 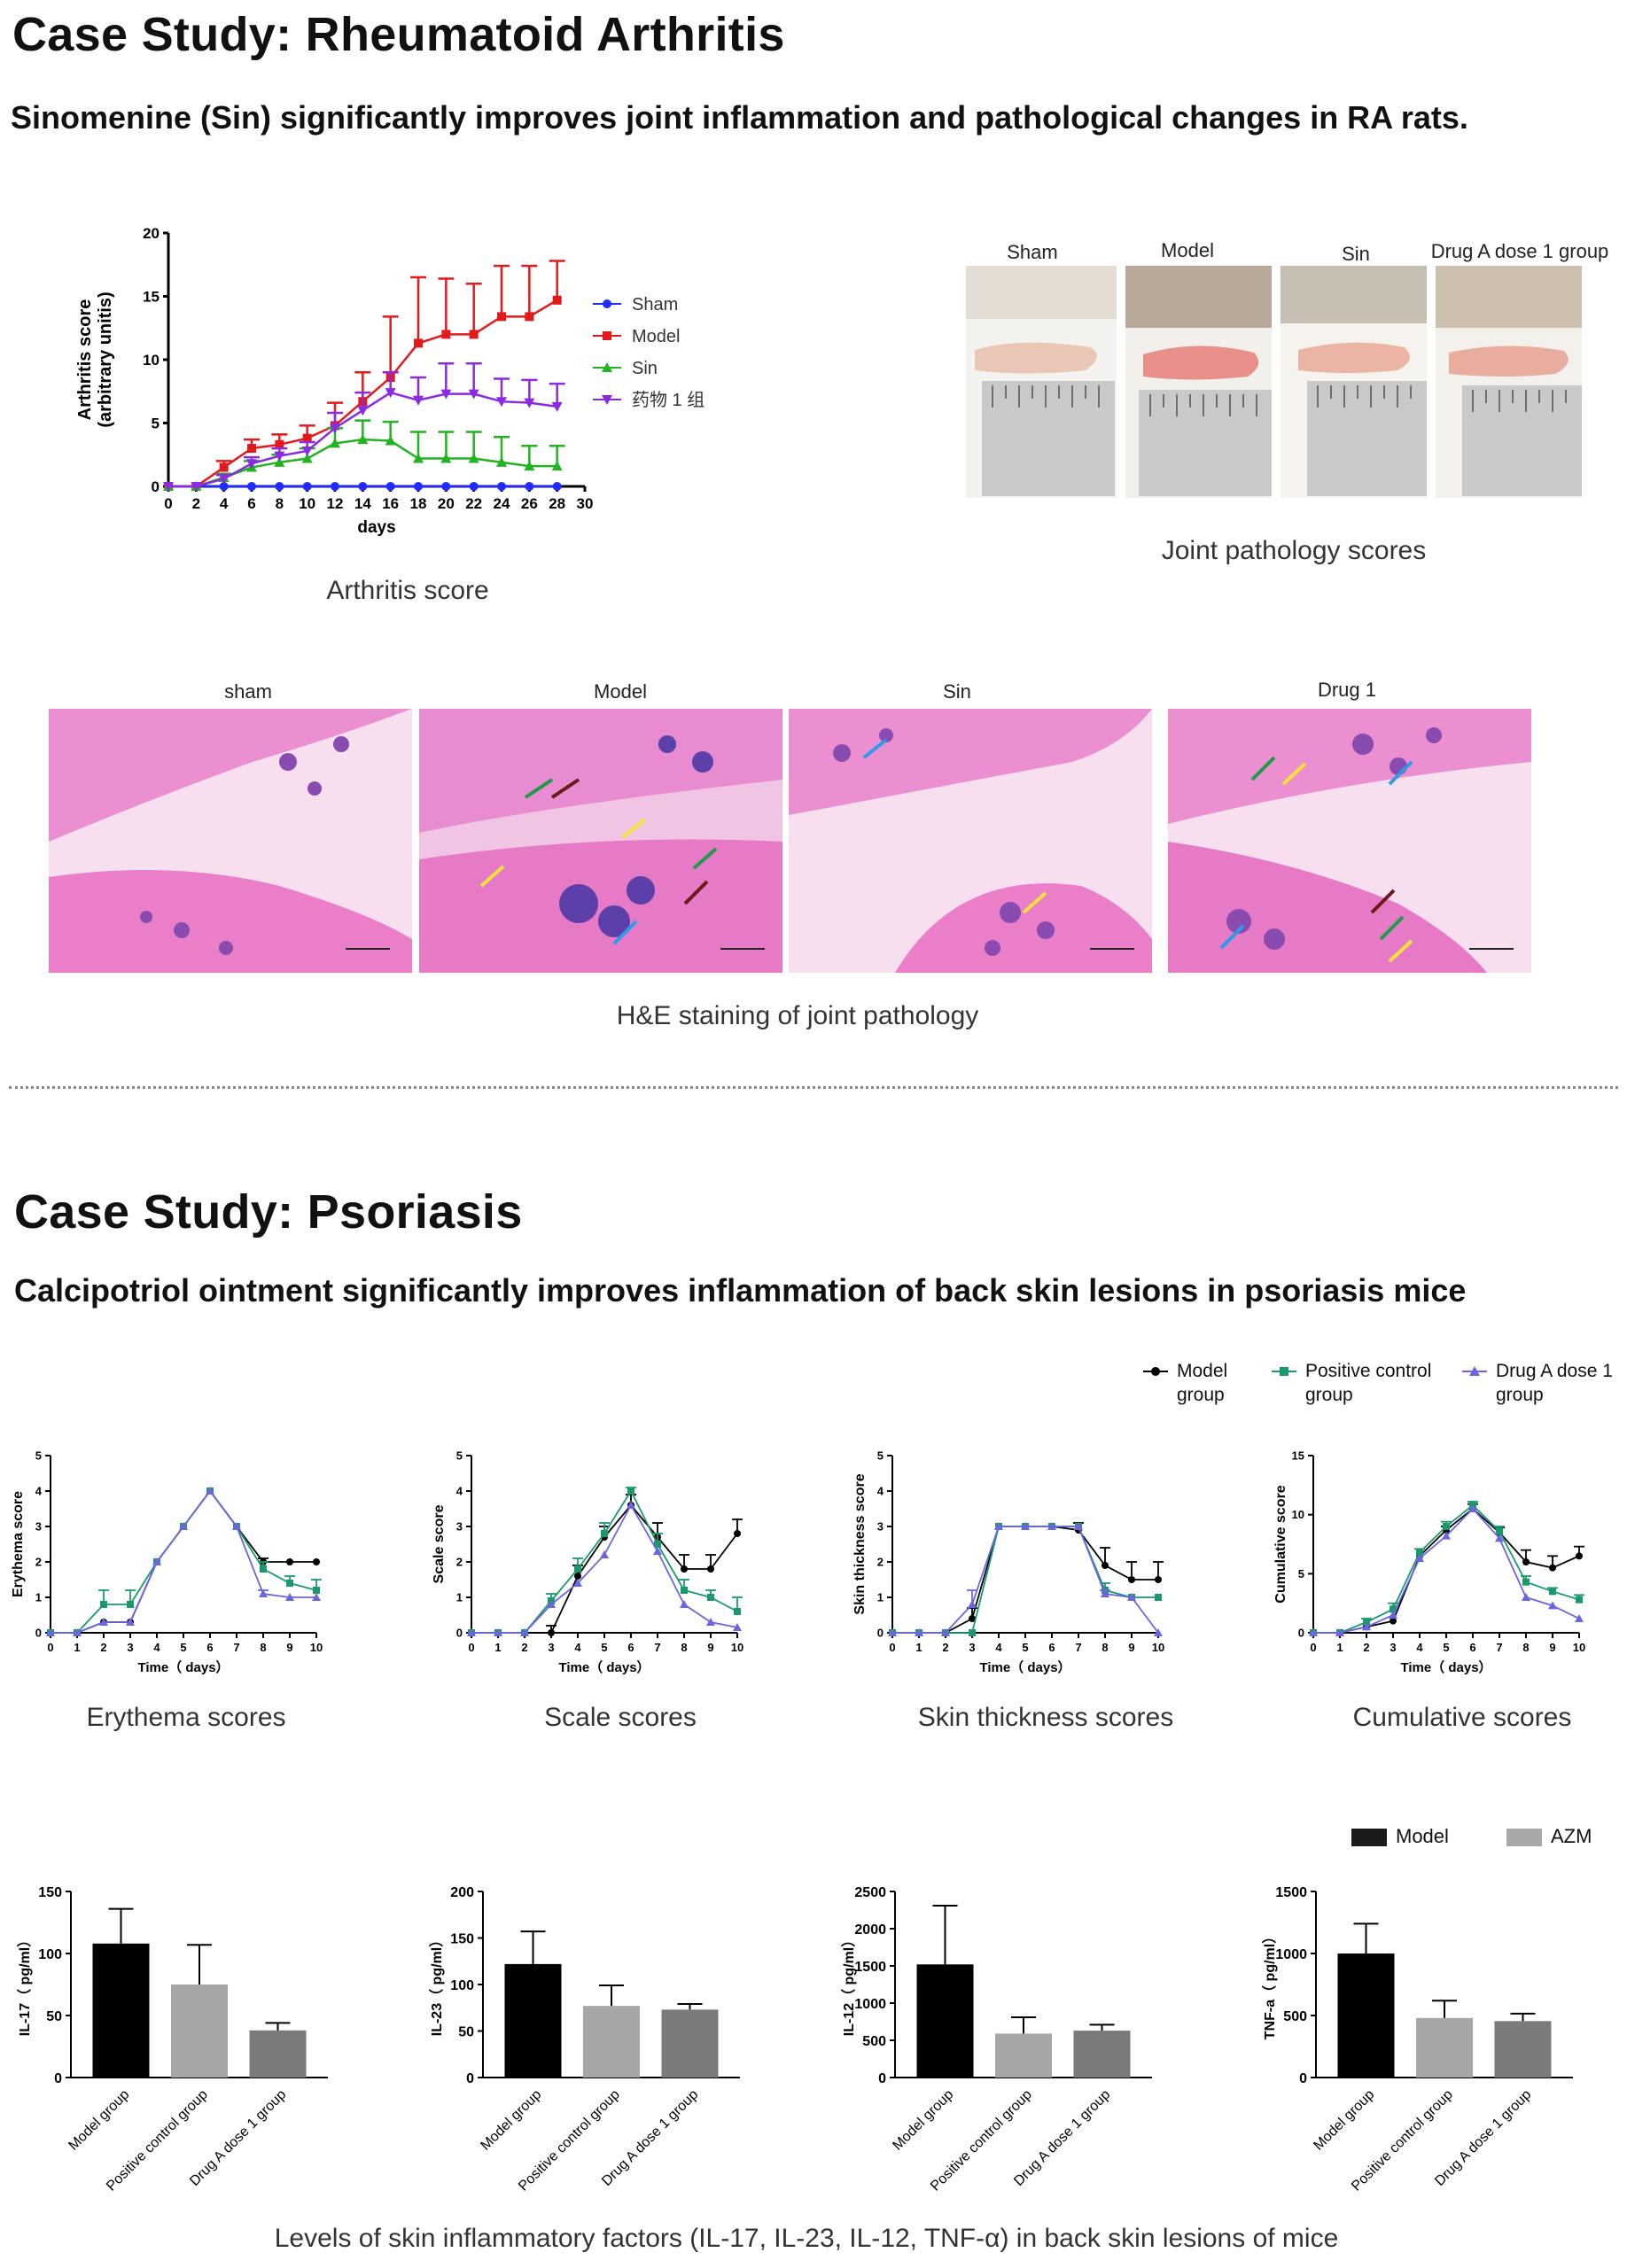 What do you see at coordinates (151, 233) in the screenshot?
I see `y-tick-label: 20` at bounding box center [151, 233].